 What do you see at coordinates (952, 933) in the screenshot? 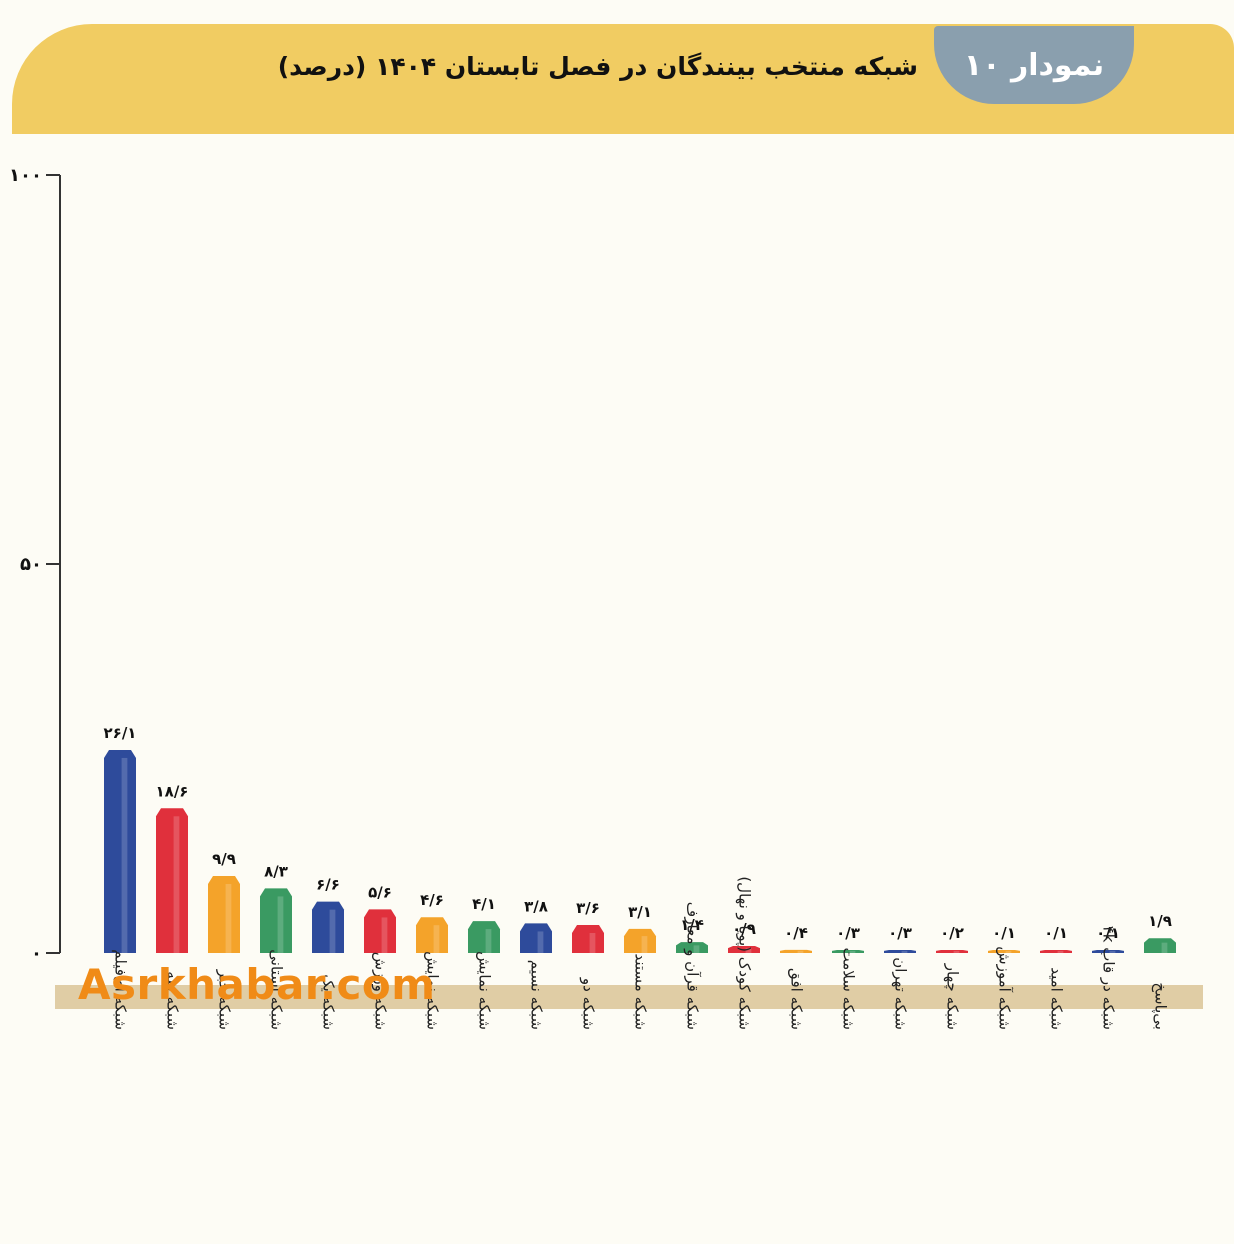
I see `data-label: ۰/۲` at bounding box center [952, 933].